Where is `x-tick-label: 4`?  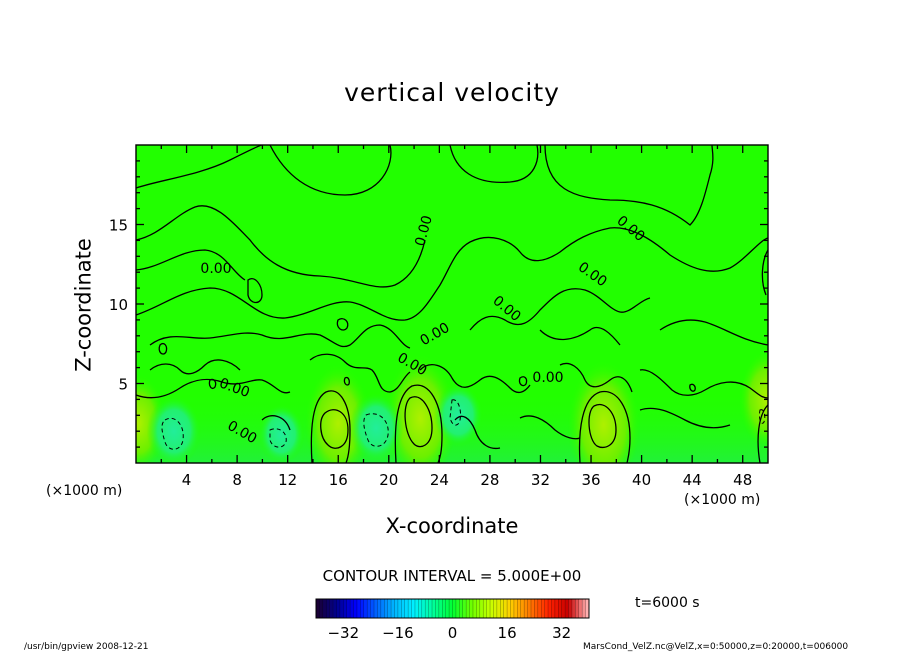
x-tick-label: 4 is located at coordinates (187, 480).